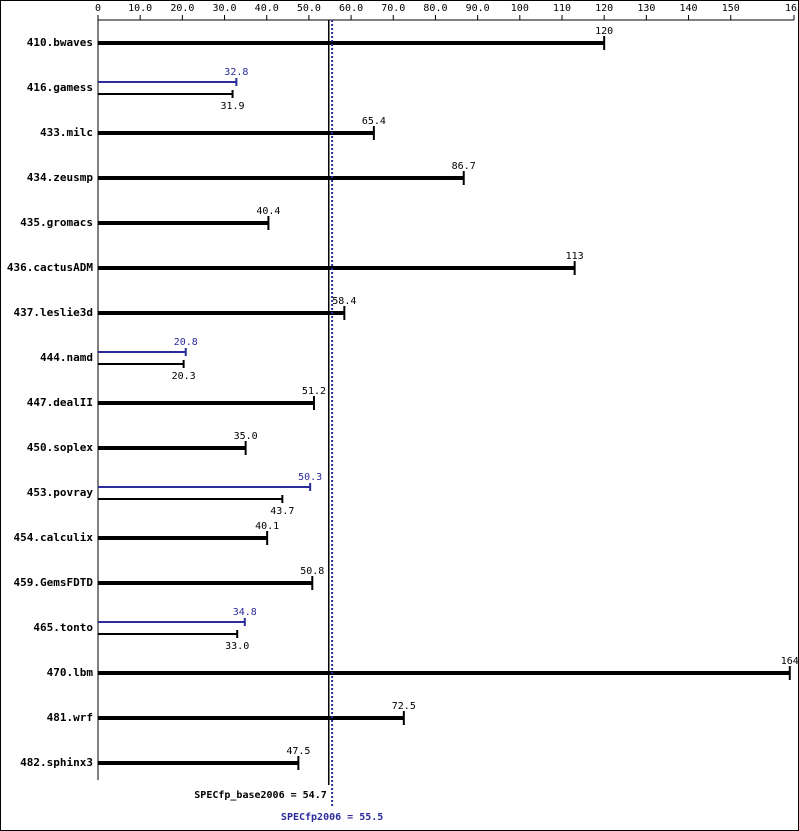 This screenshot has height=831, width=799. I want to click on value-label: 31.9, so click(233, 106).